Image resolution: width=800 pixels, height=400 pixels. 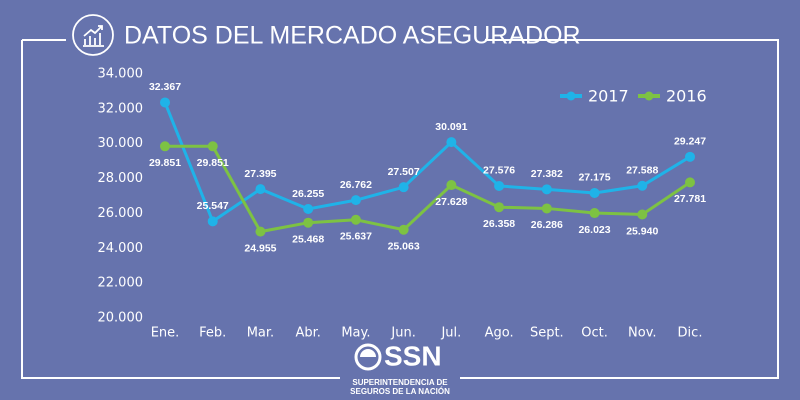 I want to click on x-tick-label: Nov., so click(x=642, y=333).